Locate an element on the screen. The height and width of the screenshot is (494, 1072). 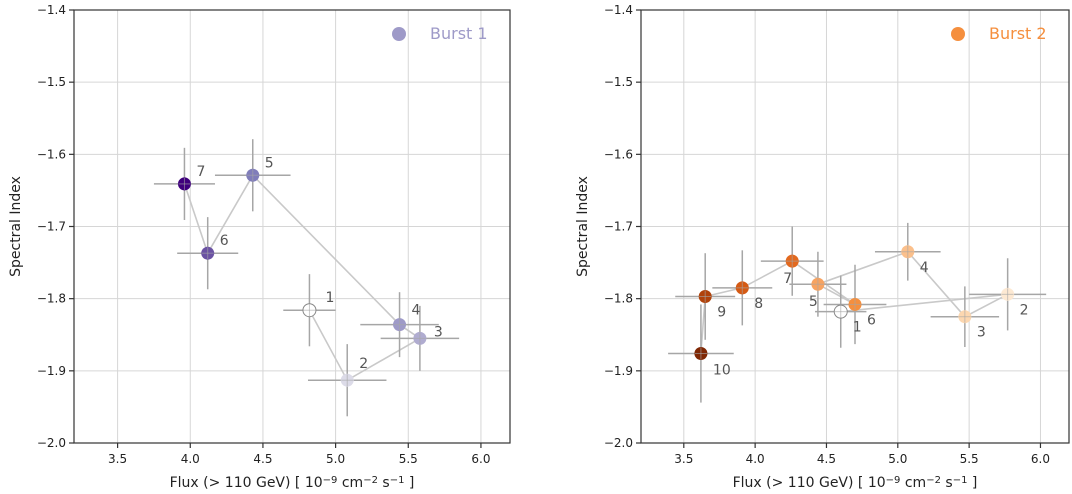
point-label: 10 is located at coordinates (722, 371).